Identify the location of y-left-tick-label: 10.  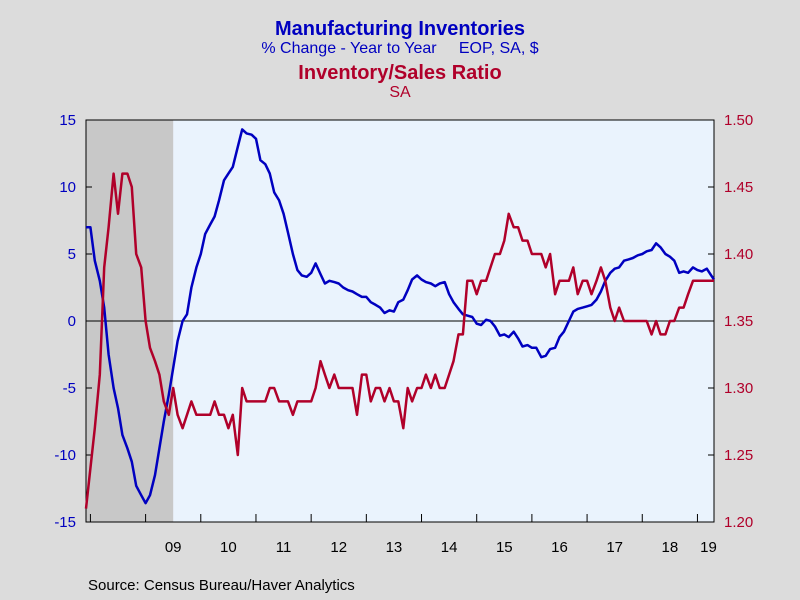
(67, 187).